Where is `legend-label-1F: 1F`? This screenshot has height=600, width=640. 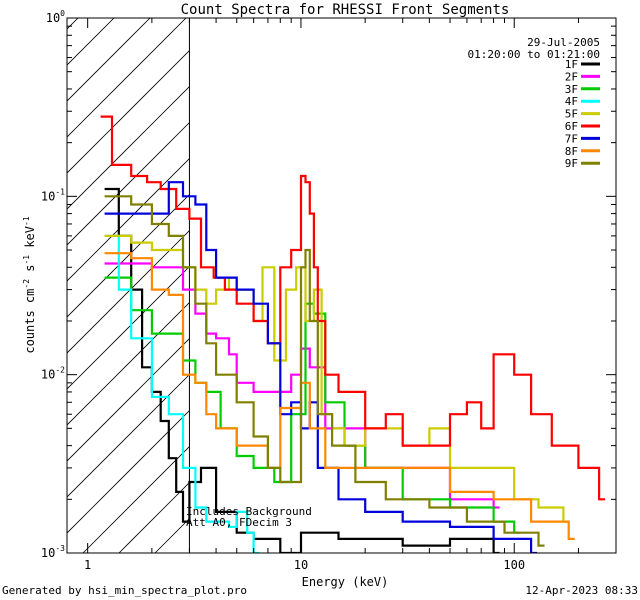 legend-label-1F: 1F is located at coordinates (571, 64).